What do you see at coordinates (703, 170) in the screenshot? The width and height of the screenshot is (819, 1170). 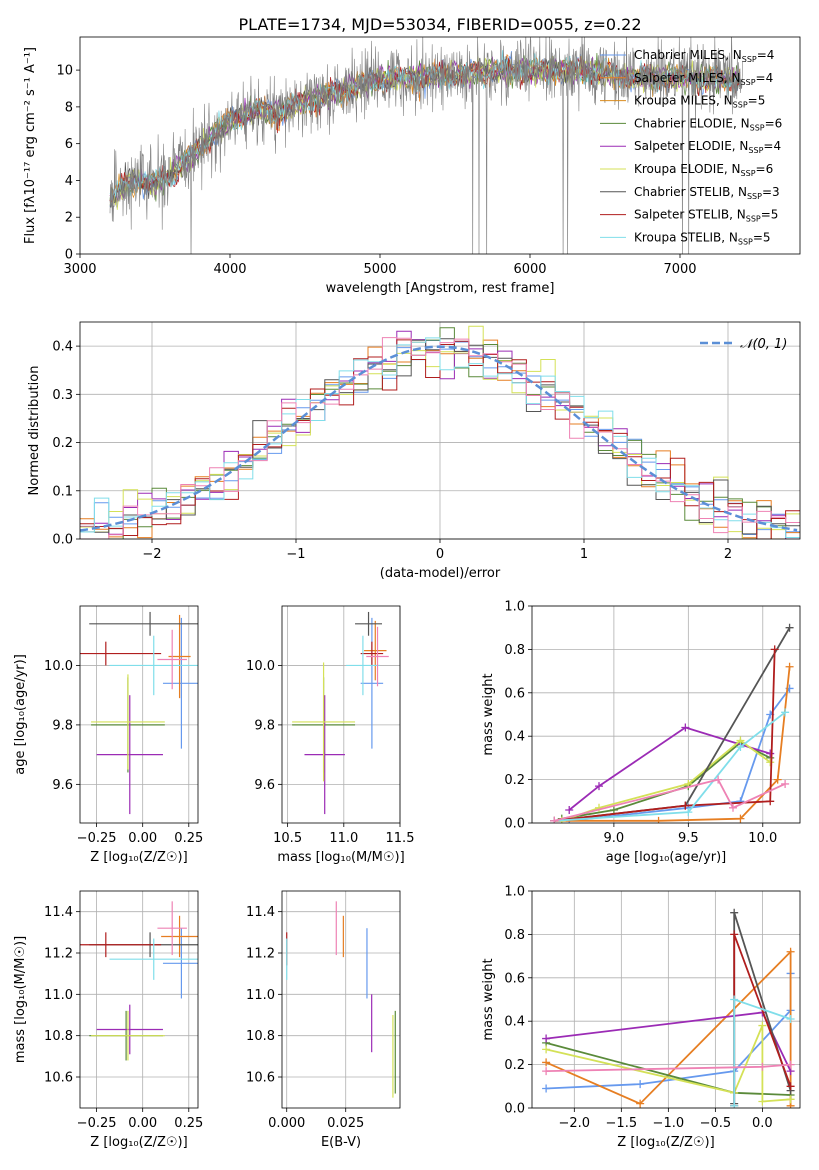 I see `legend-label: Kroupa ELODIE, NSSP=6` at bounding box center [703, 170].